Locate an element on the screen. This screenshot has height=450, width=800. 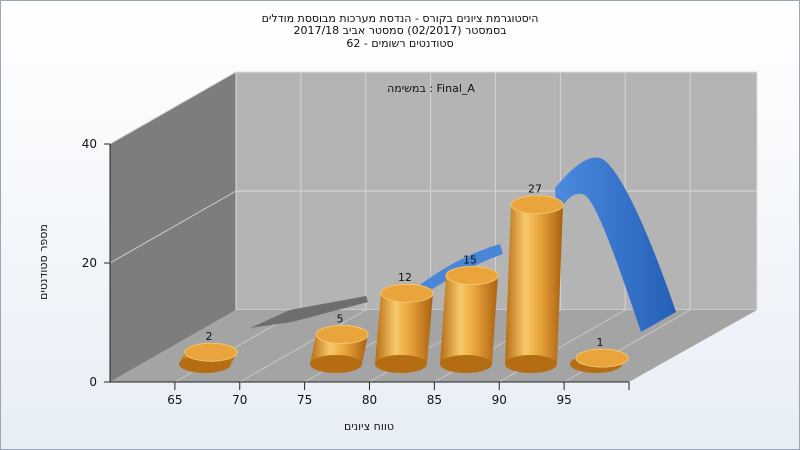
y-axis-label: מספר סטודנטים is located at coordinates (43, 262).